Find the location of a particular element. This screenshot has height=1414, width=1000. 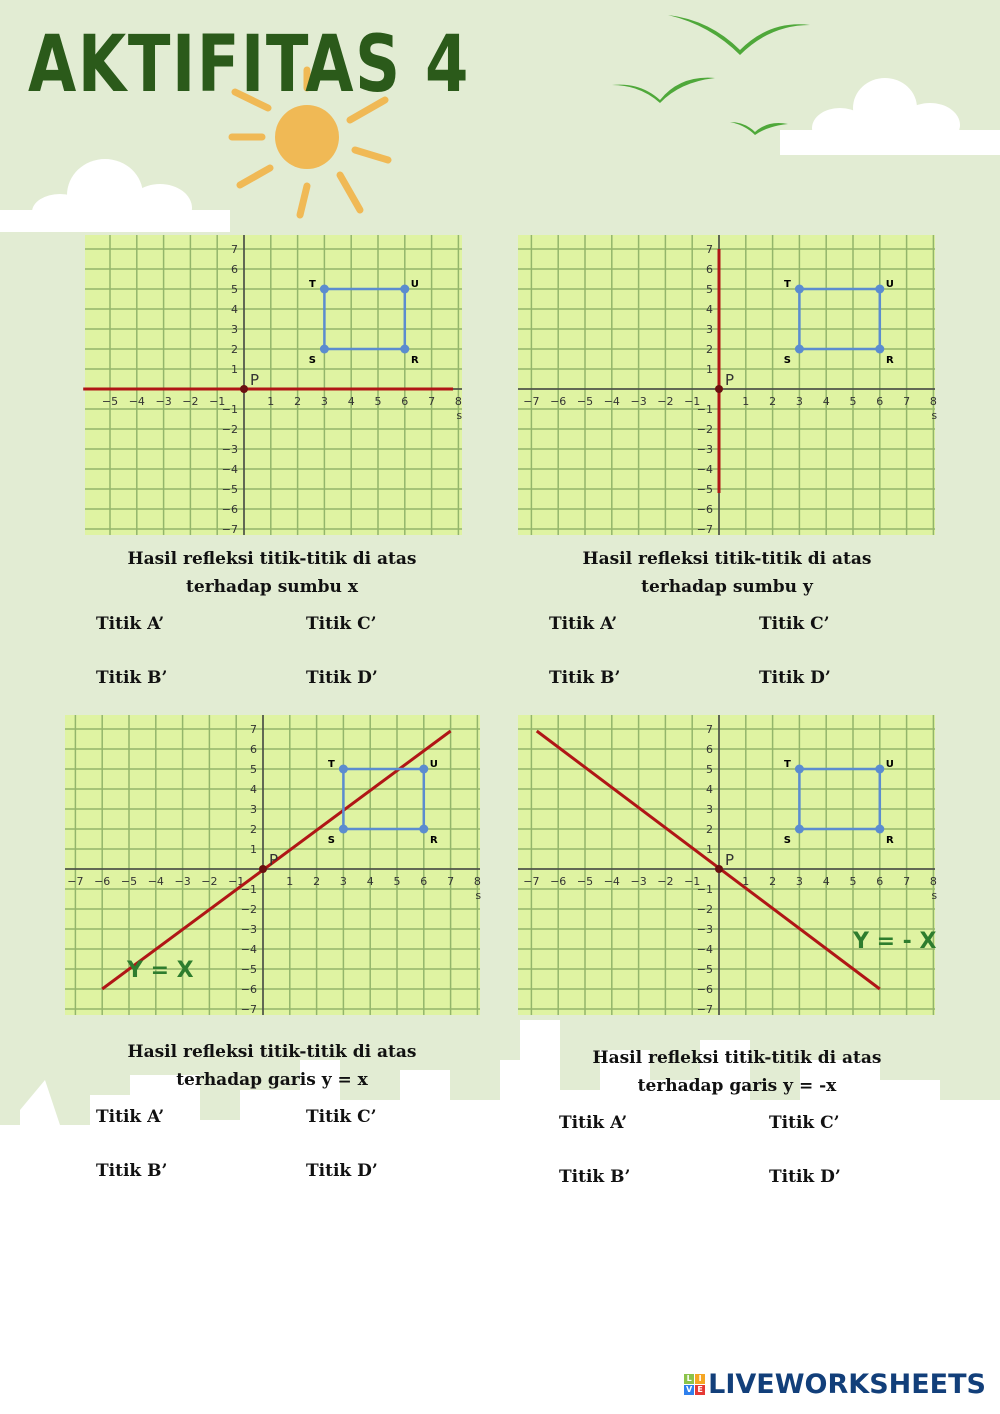

mirror-line-label: Y = - X is located at coordinates (894, 941).